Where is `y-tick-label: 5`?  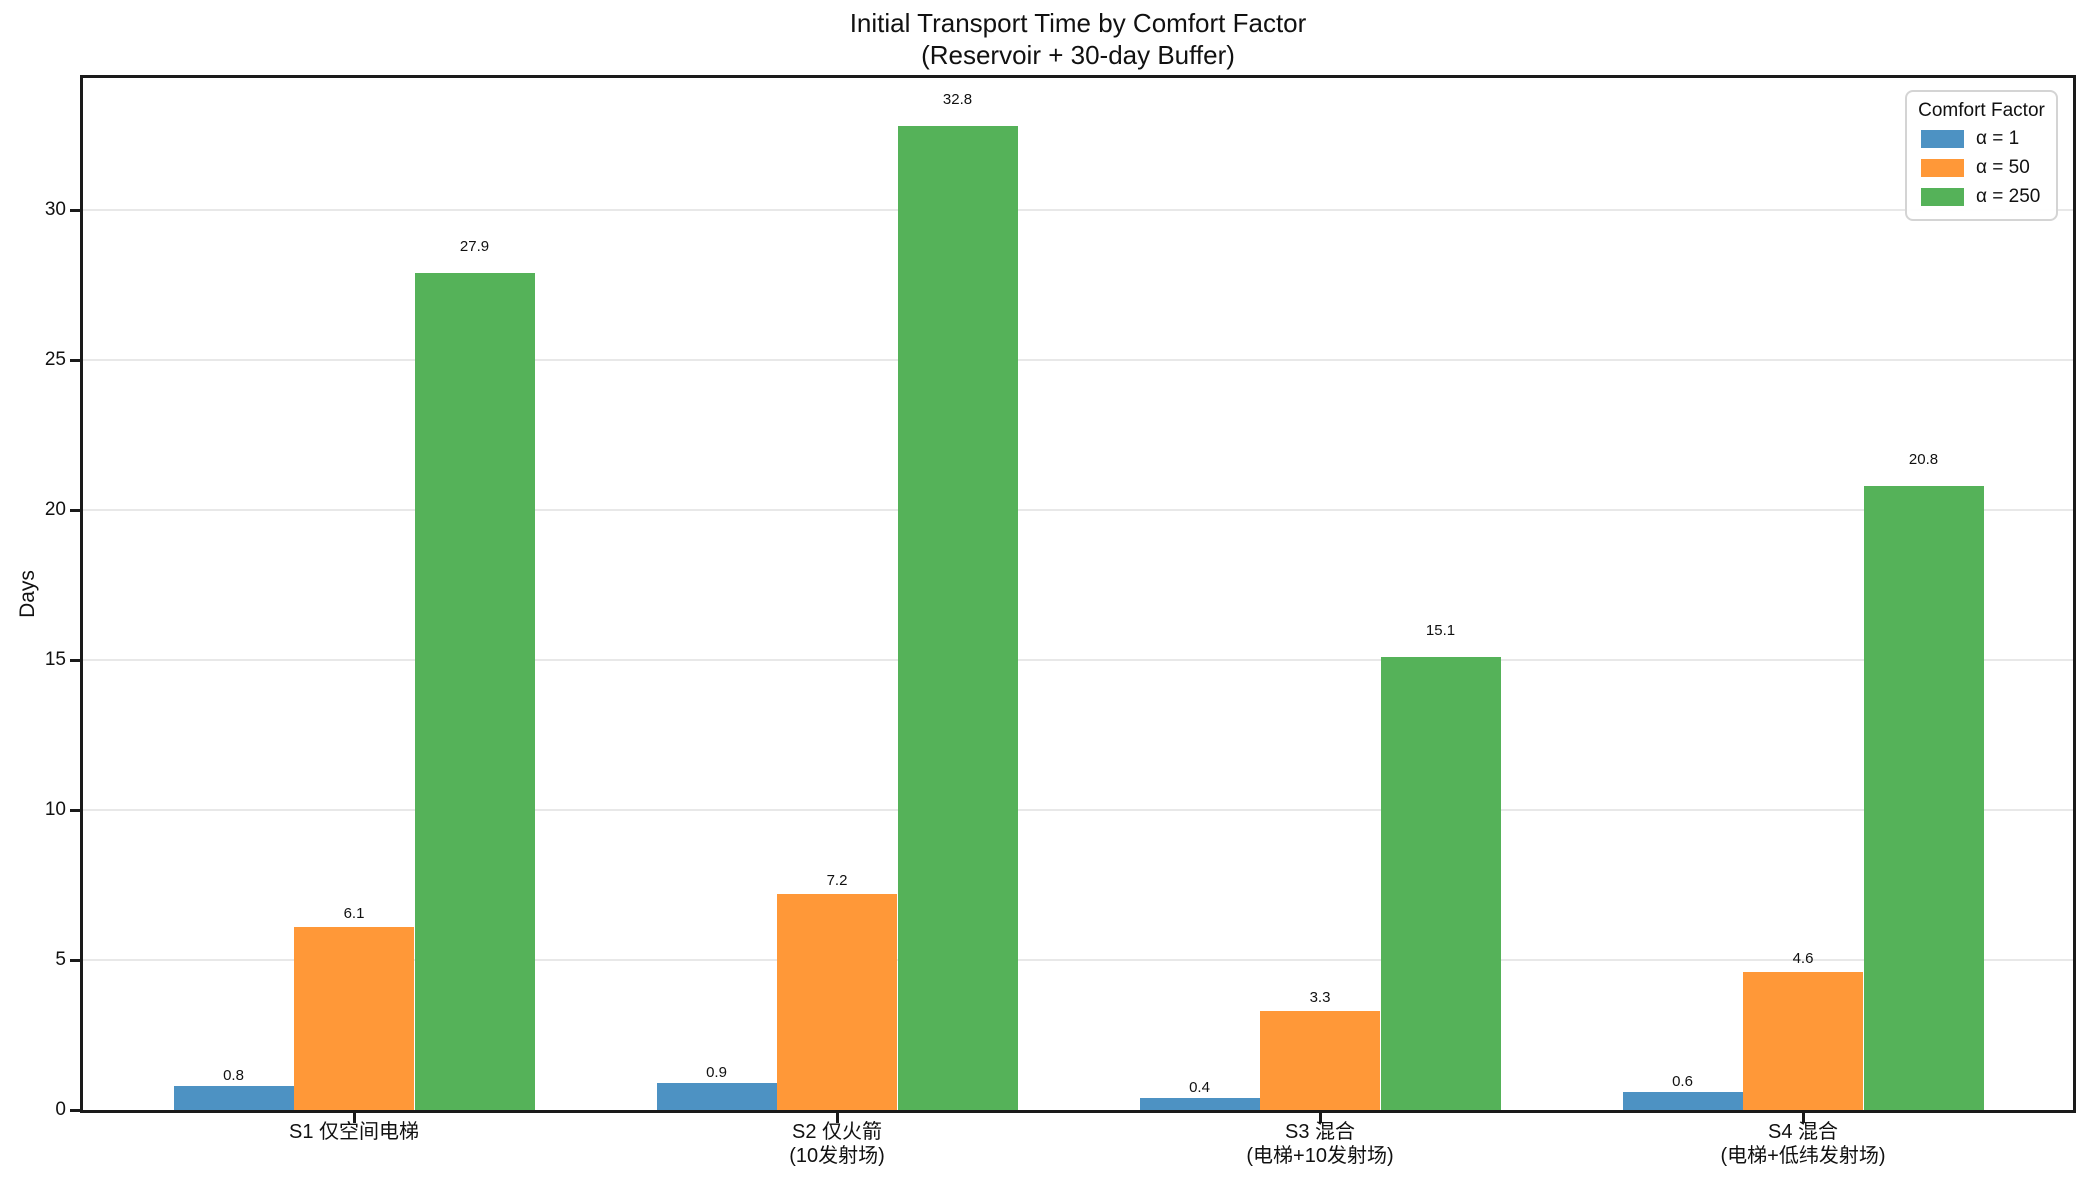
y-tick-label: 5 is located at coordinates (60, 959).